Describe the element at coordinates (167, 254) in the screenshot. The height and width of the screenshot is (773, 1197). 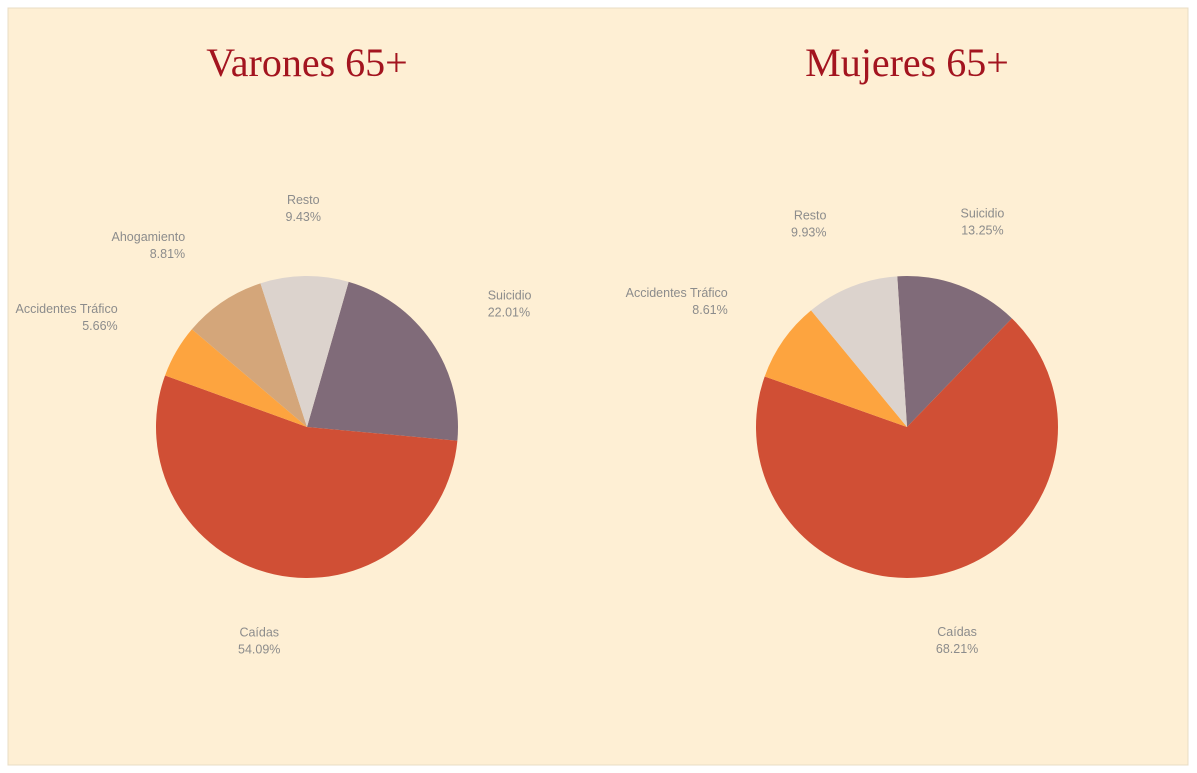
I see `slice-value: 8.81%` at that location.